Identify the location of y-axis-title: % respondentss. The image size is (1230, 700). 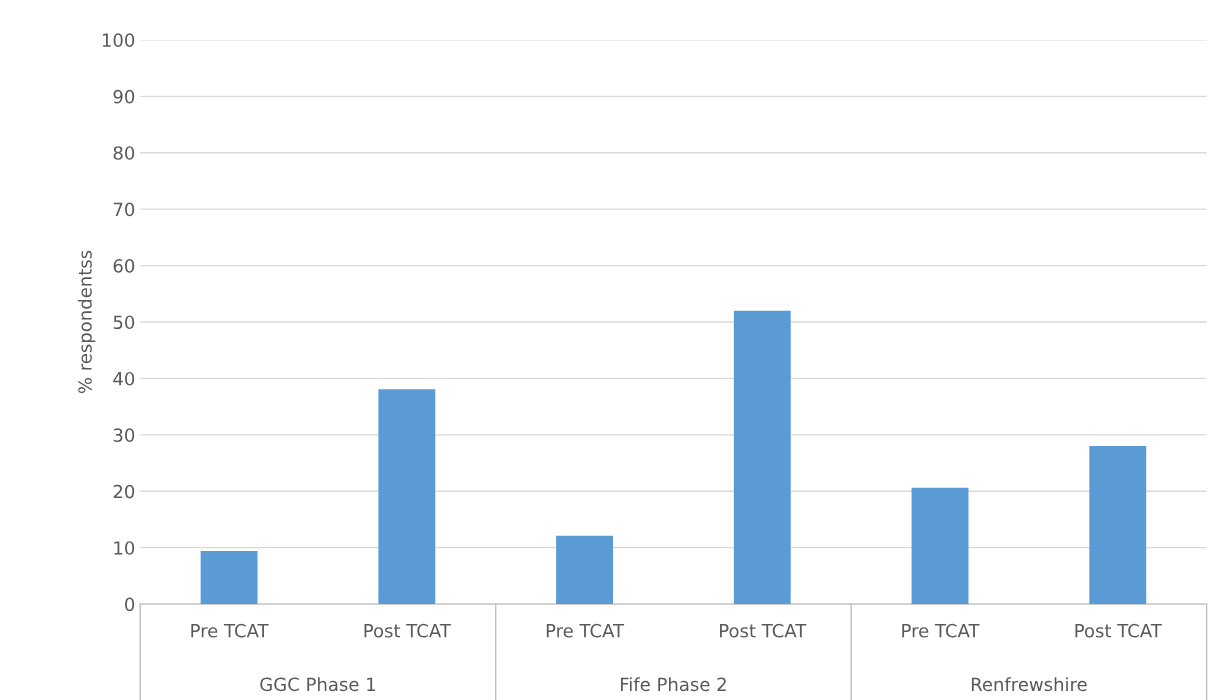
(86, 322).